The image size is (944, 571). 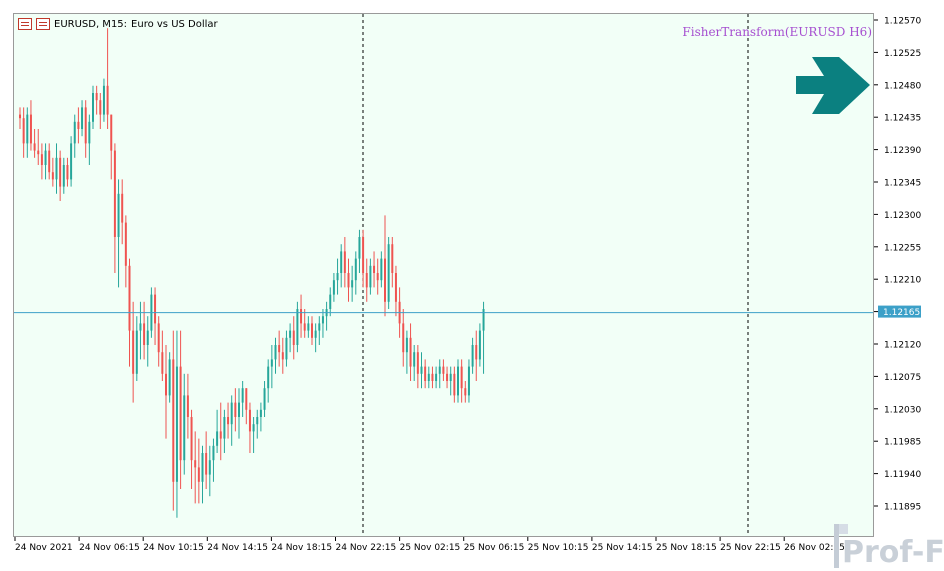 I want to click on time-tick-label: 24 Nov 2021, so click(x=44, y=548).